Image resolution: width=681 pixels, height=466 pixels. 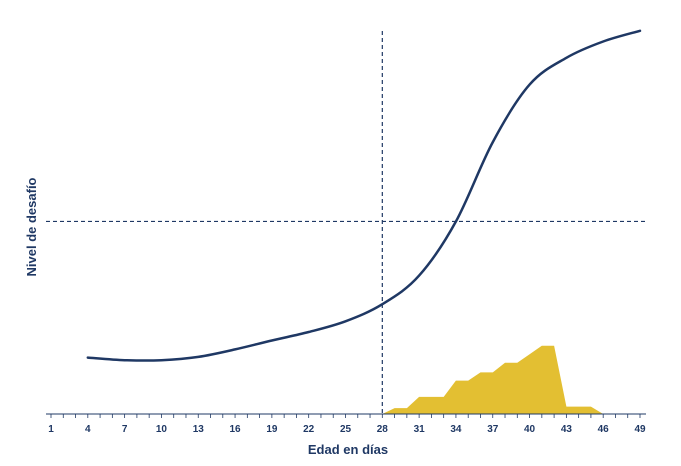 I want to click on x-tick-label: 4, so click(x=88, y=429).